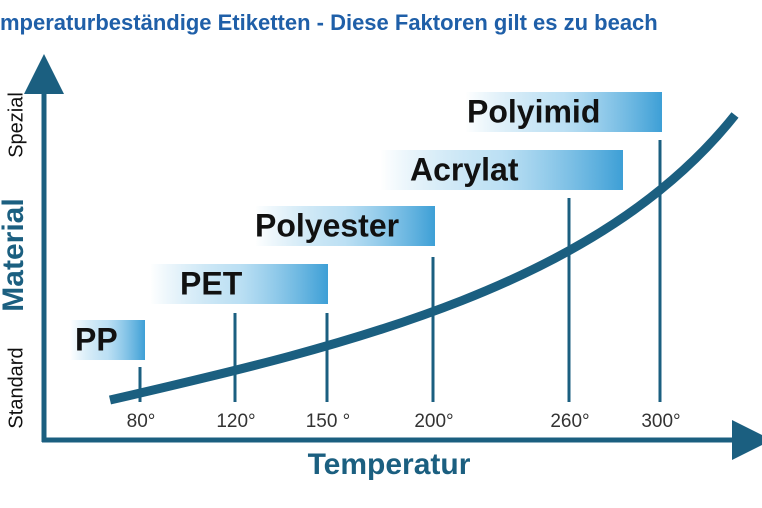  What do you see at coordinates (96, 339) in the screenshot?
I see `material-label: PP` at bounding box center [96, 339].